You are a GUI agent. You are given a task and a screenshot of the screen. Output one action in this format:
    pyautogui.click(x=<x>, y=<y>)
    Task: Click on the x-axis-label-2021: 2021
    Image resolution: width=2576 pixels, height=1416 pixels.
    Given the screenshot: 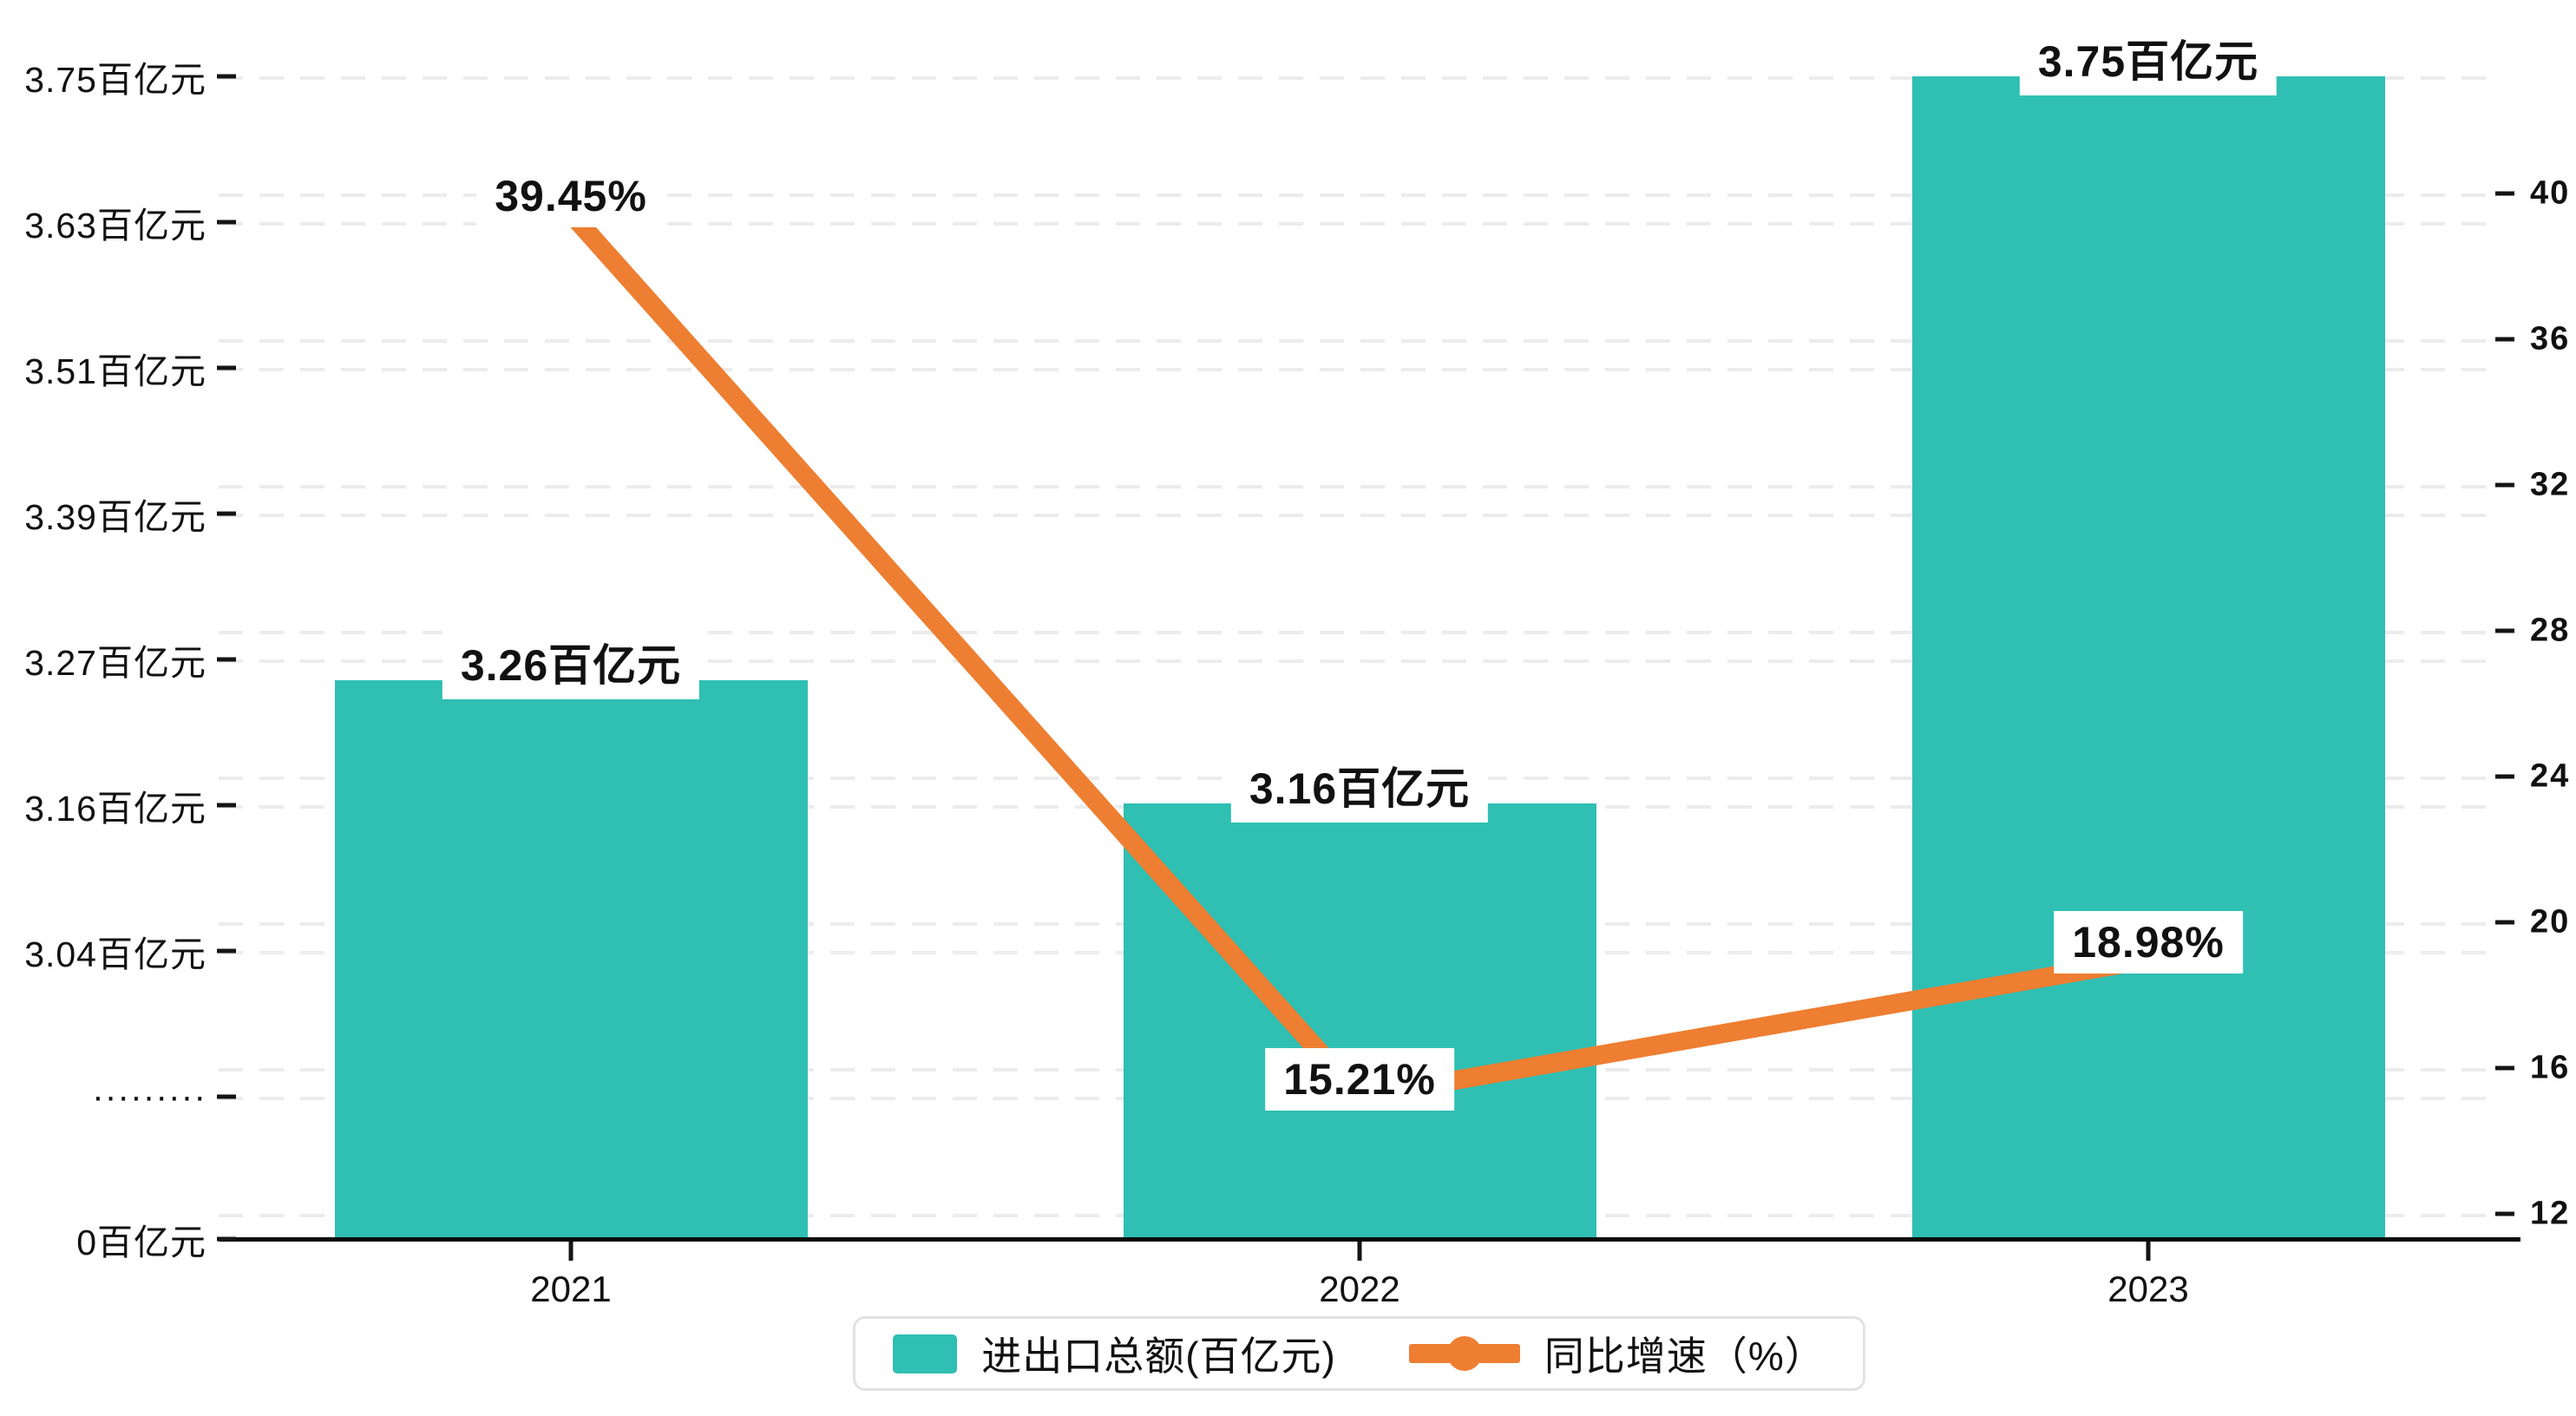 What is the action you would take?
    pyautogui.click(x=571, y=1289)
    